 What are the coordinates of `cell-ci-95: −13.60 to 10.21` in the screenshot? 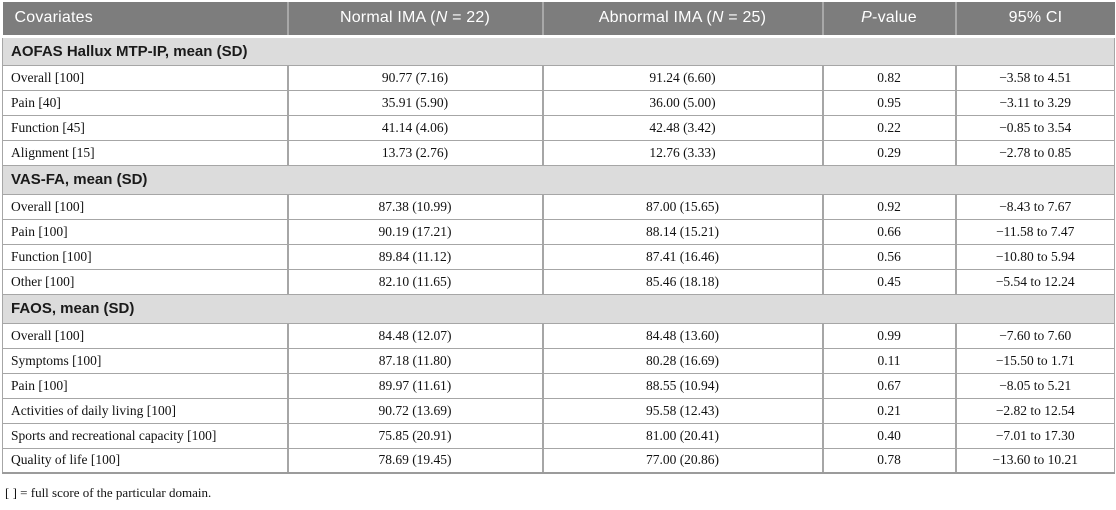 It's located at (1034, 460).